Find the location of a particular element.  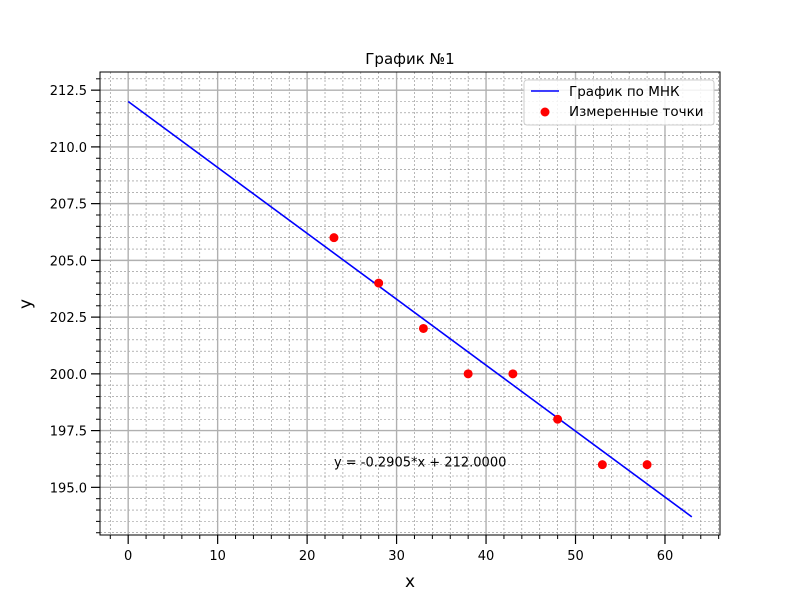

legend-label-points: Измеренные точки is located at coordinates (636, 112).